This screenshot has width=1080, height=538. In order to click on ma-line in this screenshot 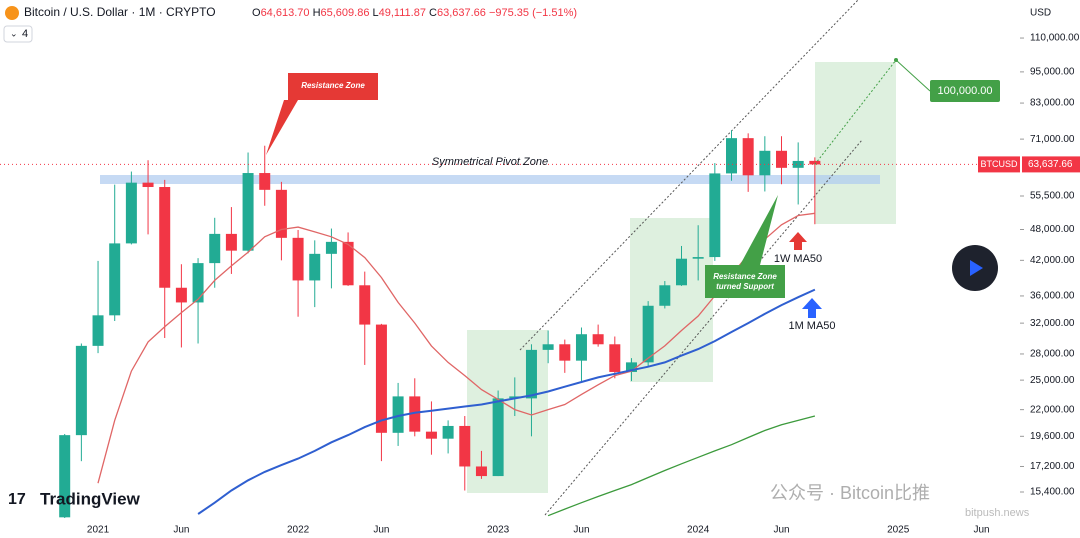, I will do `click(681, 466)`.